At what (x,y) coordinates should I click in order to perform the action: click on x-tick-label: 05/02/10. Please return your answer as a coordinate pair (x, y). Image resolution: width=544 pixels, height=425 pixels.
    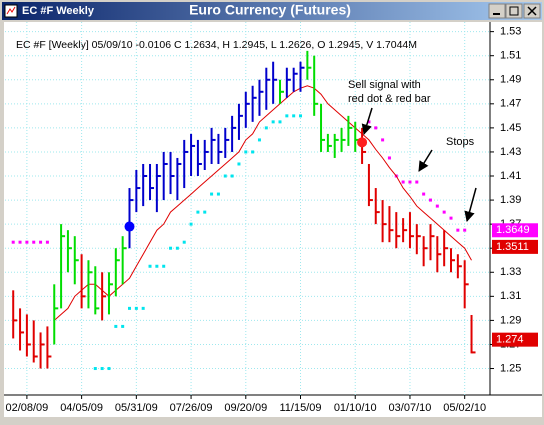
    Looking at the image, I should click on (464, 408).